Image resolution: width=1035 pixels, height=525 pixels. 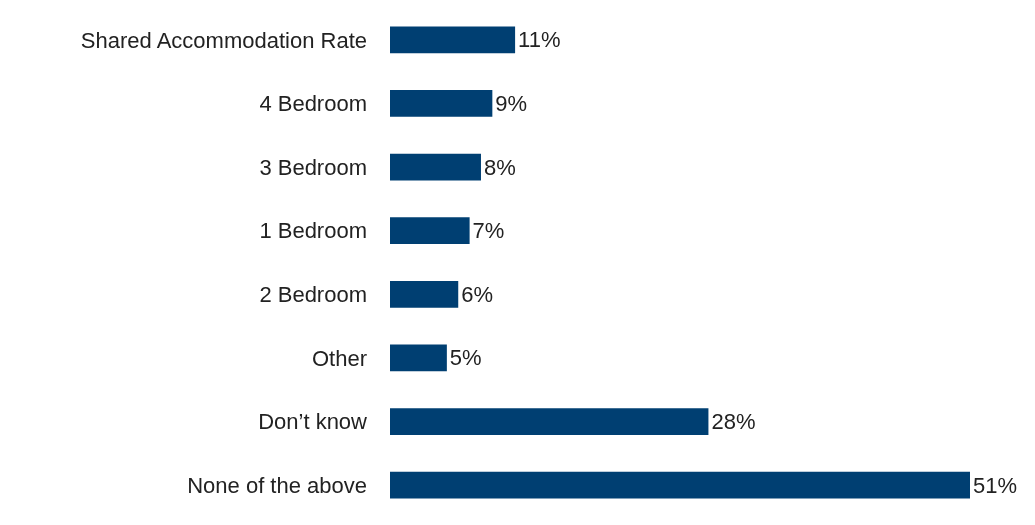 I want to click on y-tick-label: 2 Bedroom, so click(x=313, y=295).